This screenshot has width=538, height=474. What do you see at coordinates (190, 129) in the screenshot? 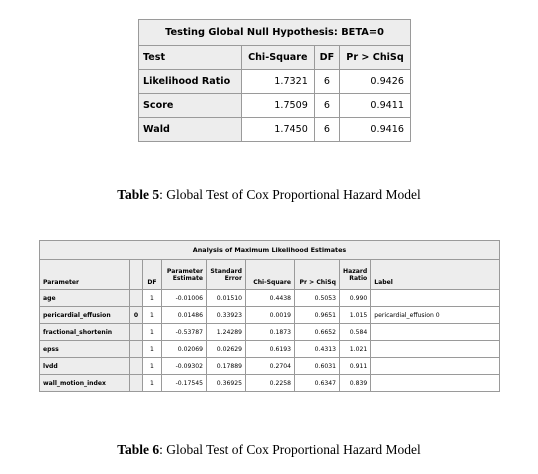
I see `row-test-name: Wald` at bounding box center [190, 129].